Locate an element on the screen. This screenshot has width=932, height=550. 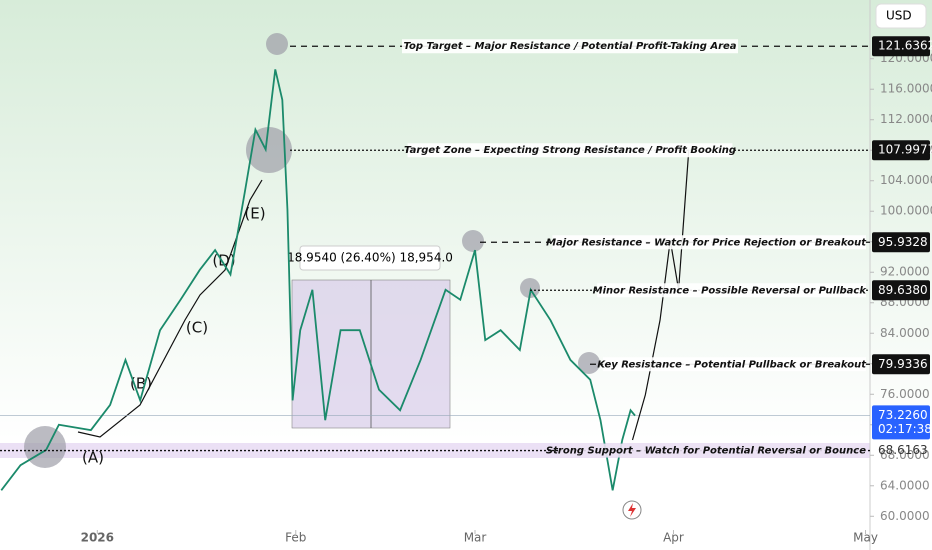
y-tick-label: 92.0000 is located at coordinates (905, 272).